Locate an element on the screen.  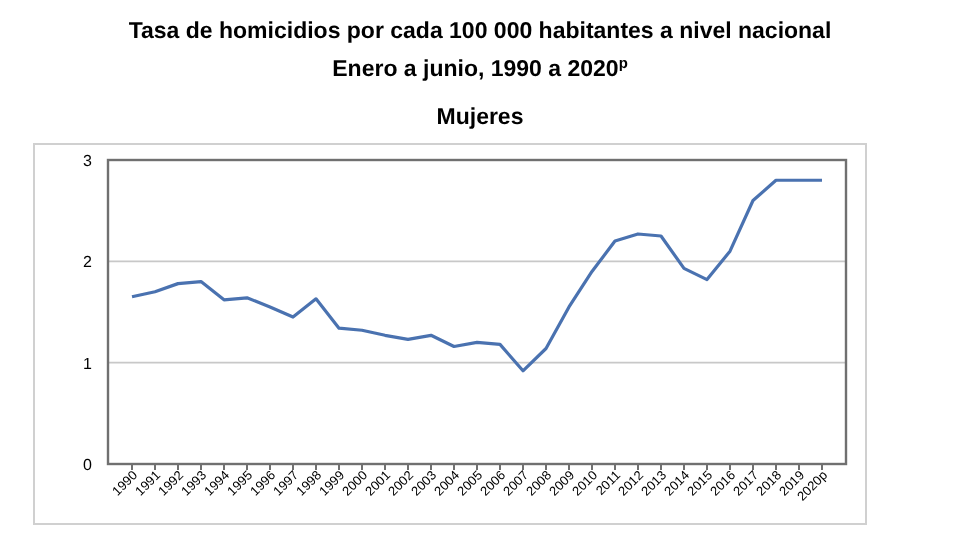
chart-title: Tasa de homicidios por cada 100 000 habitantes a nivel nacional is located at coordinates (480, 32).